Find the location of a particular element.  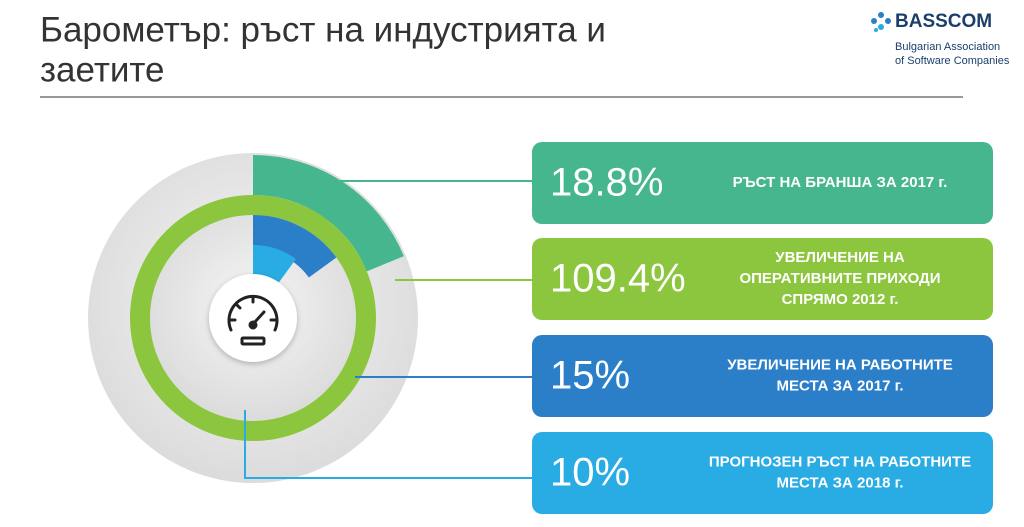

stat-description: МЕСТА ЗА 2018 г. is located at coordinates (839, 482).